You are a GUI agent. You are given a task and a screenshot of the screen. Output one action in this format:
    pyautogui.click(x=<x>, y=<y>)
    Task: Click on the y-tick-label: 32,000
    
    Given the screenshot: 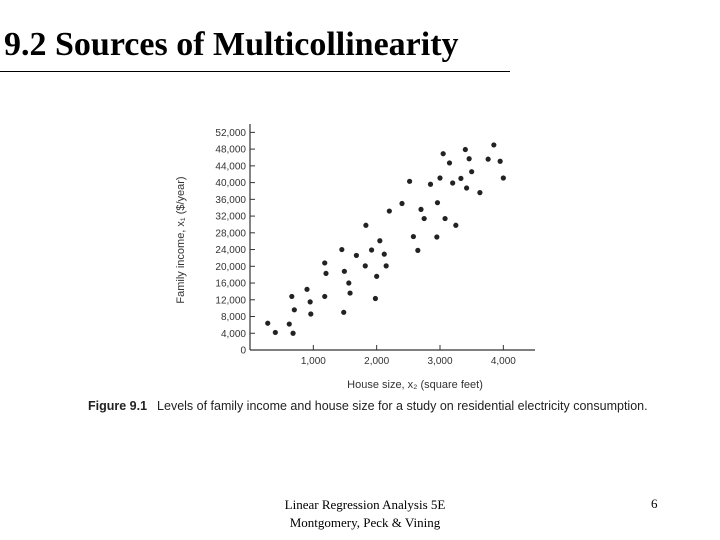 What is the action you would take?
    pyautogui.click(x=230, y=217)
    